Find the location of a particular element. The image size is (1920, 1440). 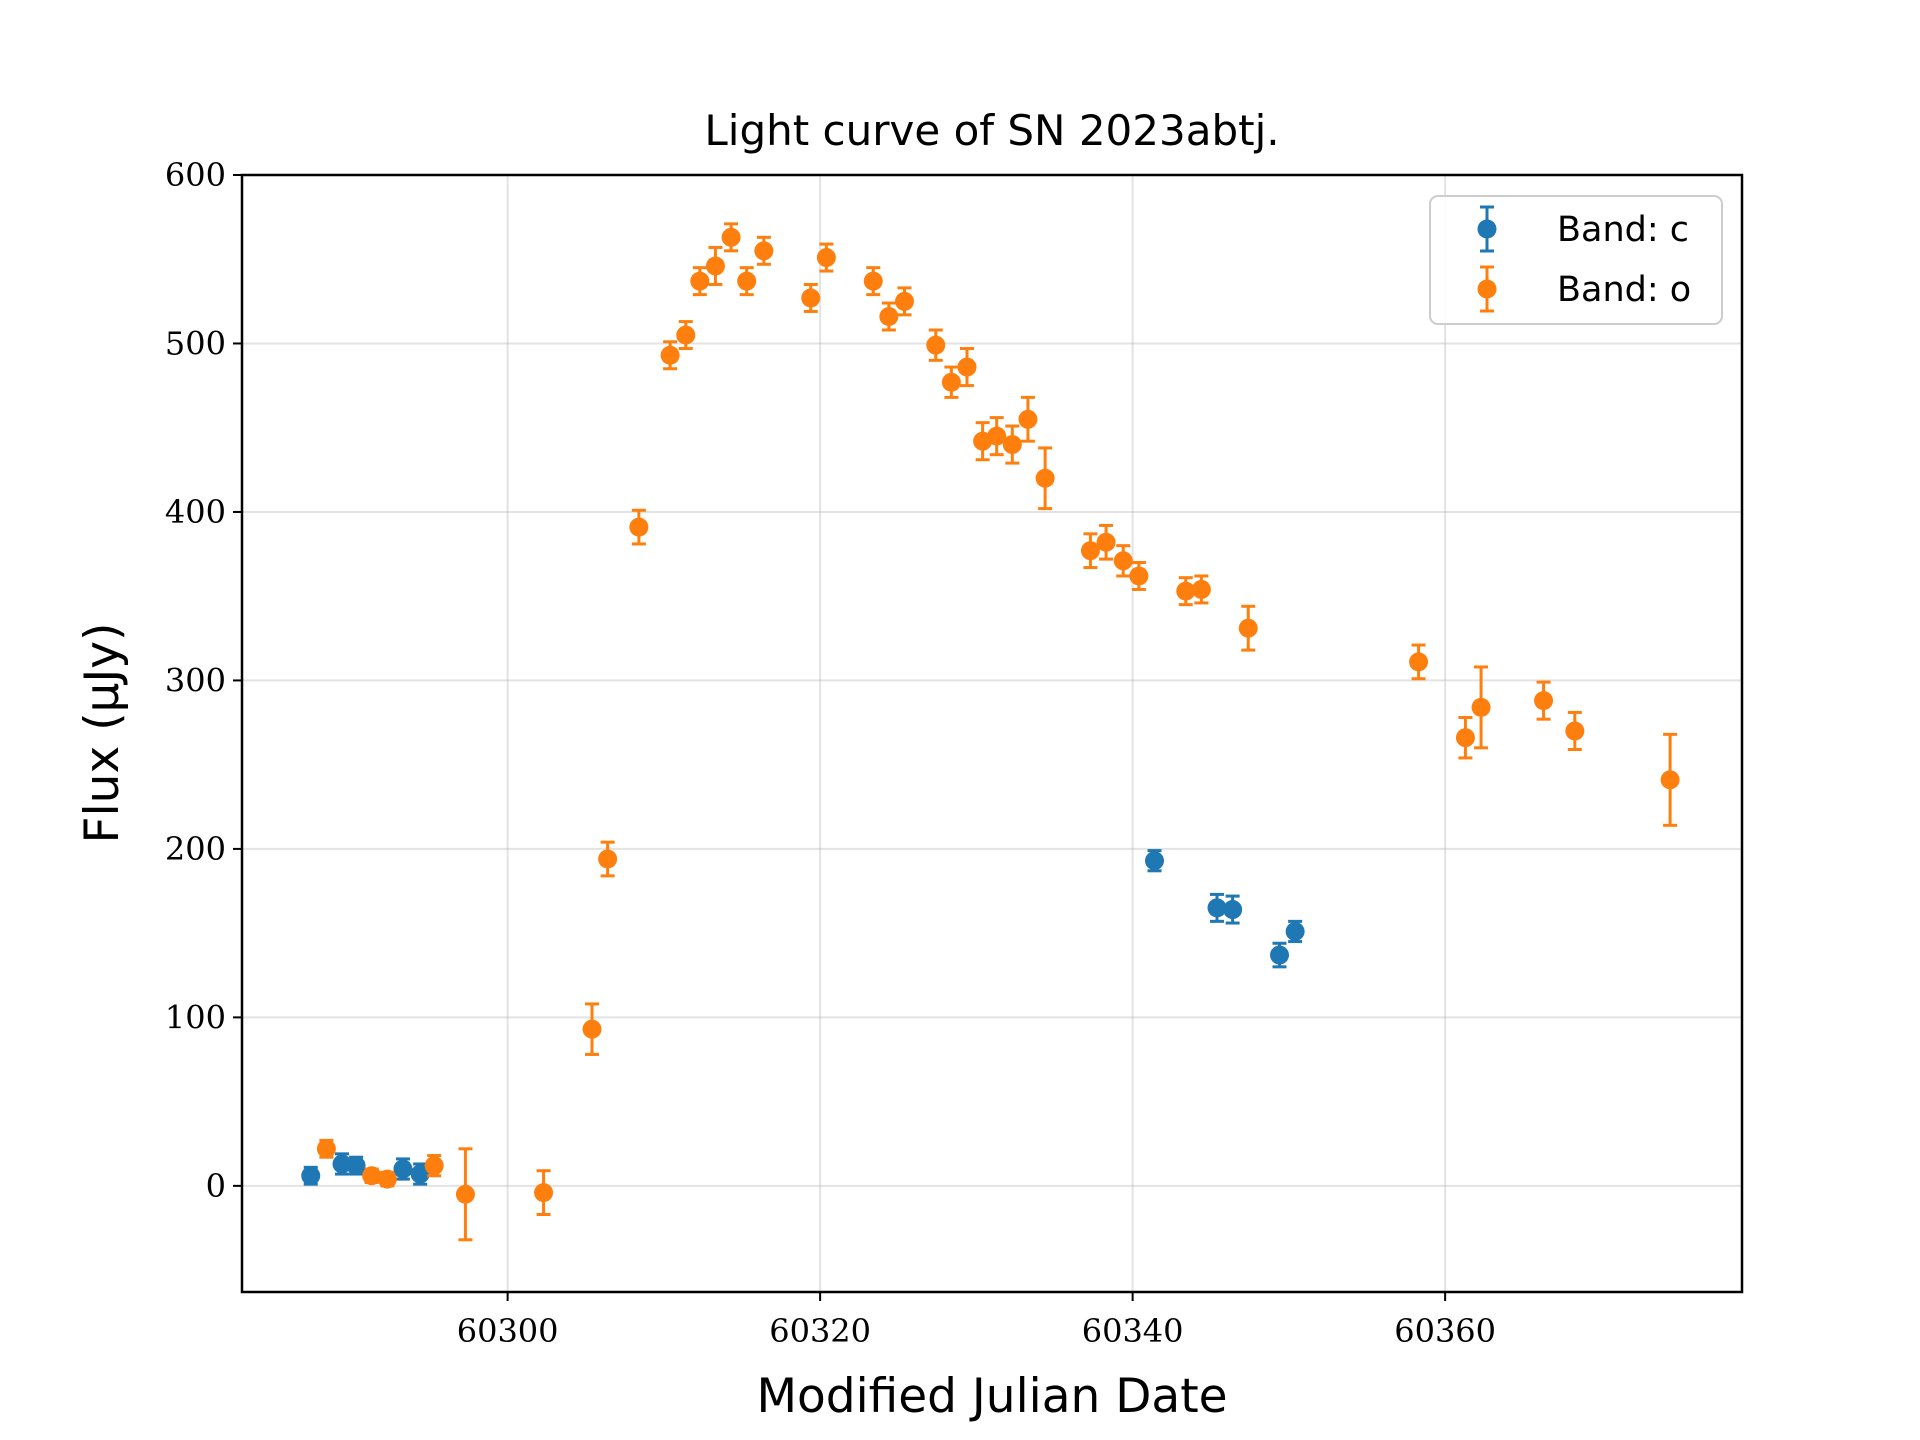

x-tick-label: 60320 is located at coordinates (820, 1331).